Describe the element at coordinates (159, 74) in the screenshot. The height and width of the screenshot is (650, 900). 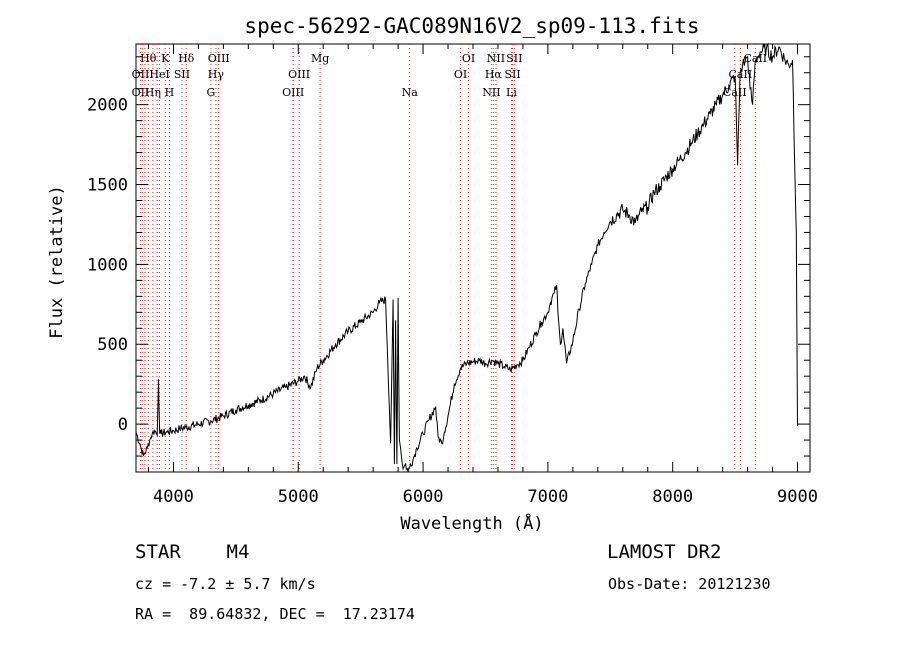
I see `spectral-line-label: HeI` at that location.